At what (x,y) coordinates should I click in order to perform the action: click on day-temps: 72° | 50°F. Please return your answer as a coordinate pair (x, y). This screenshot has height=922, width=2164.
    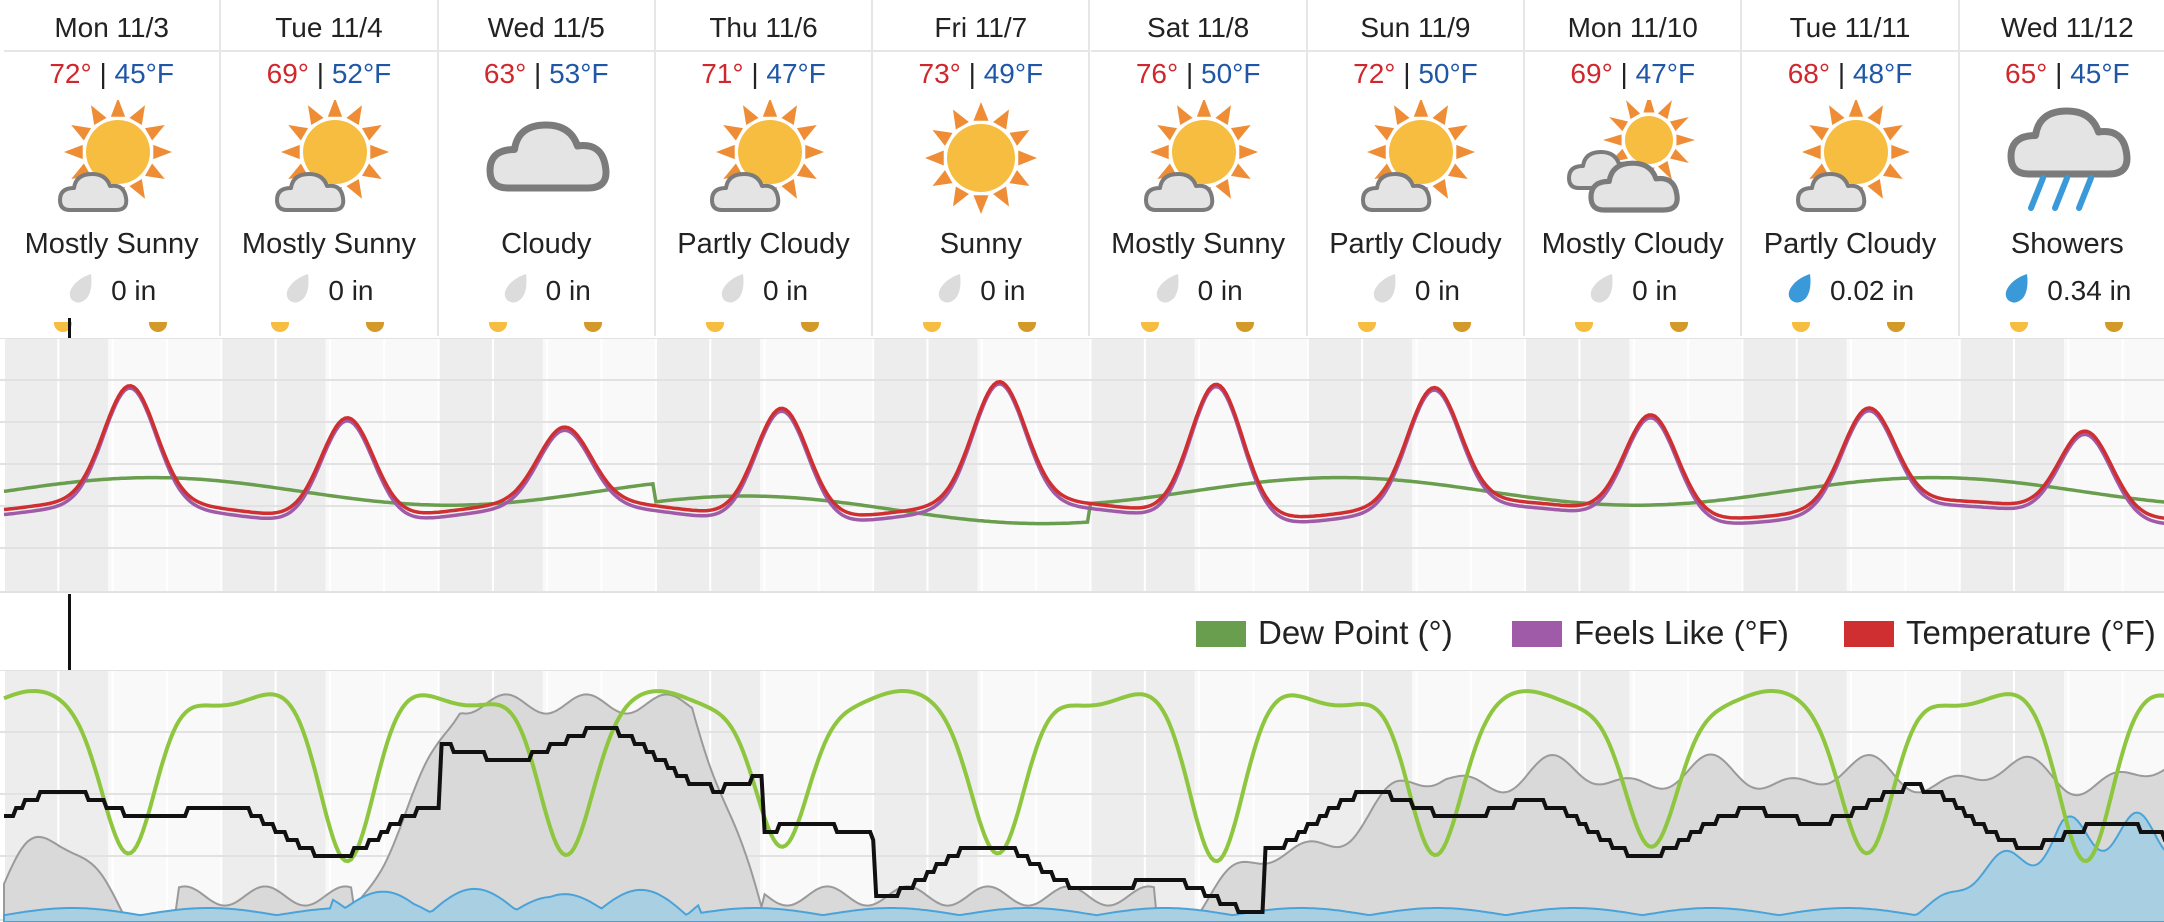
    Looking at the image, I should click on (1415, 74).